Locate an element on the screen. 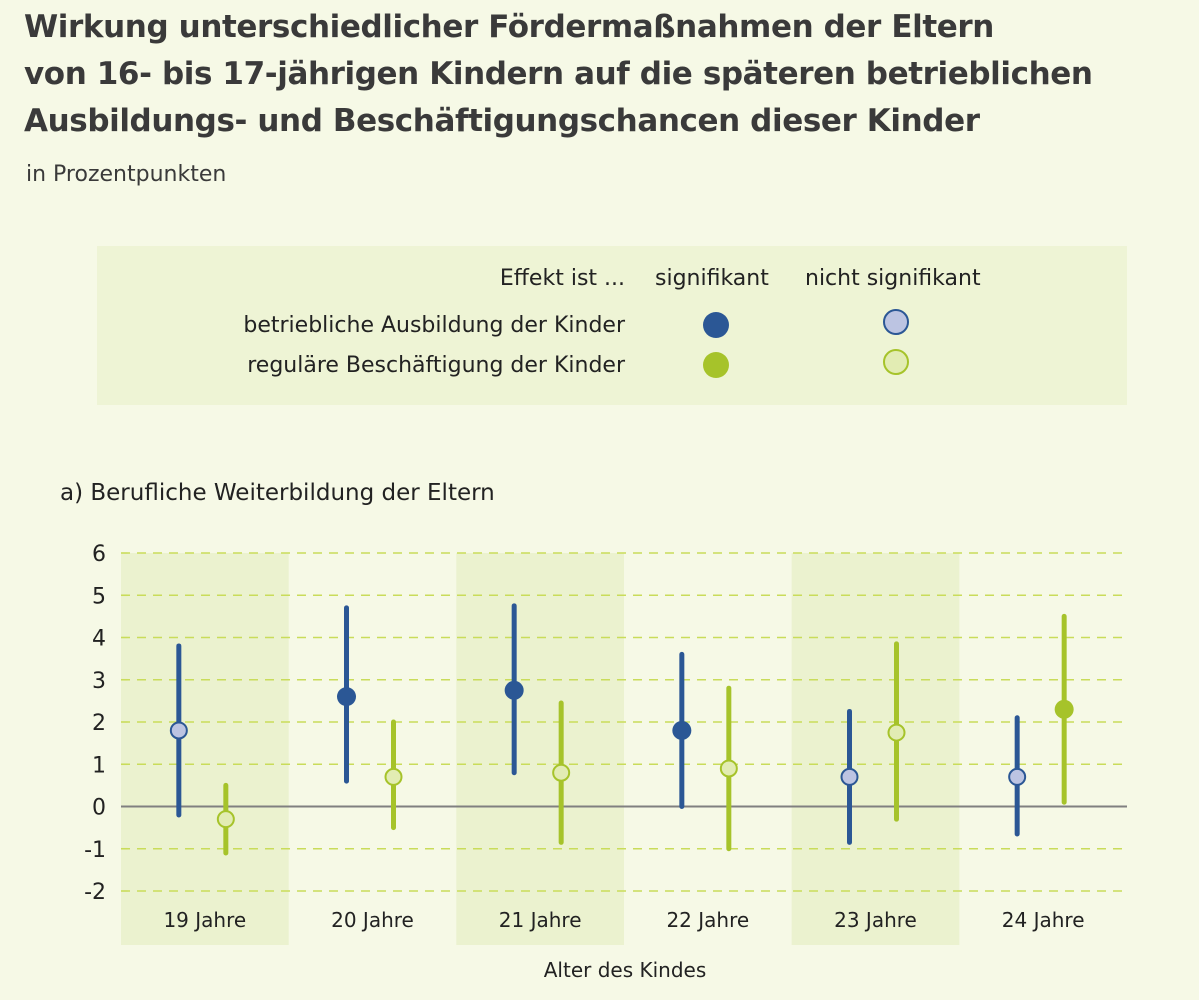 This screenshot has width=1199, height=1000. y-tick-label: 5 is located at coordinates (99, 596).